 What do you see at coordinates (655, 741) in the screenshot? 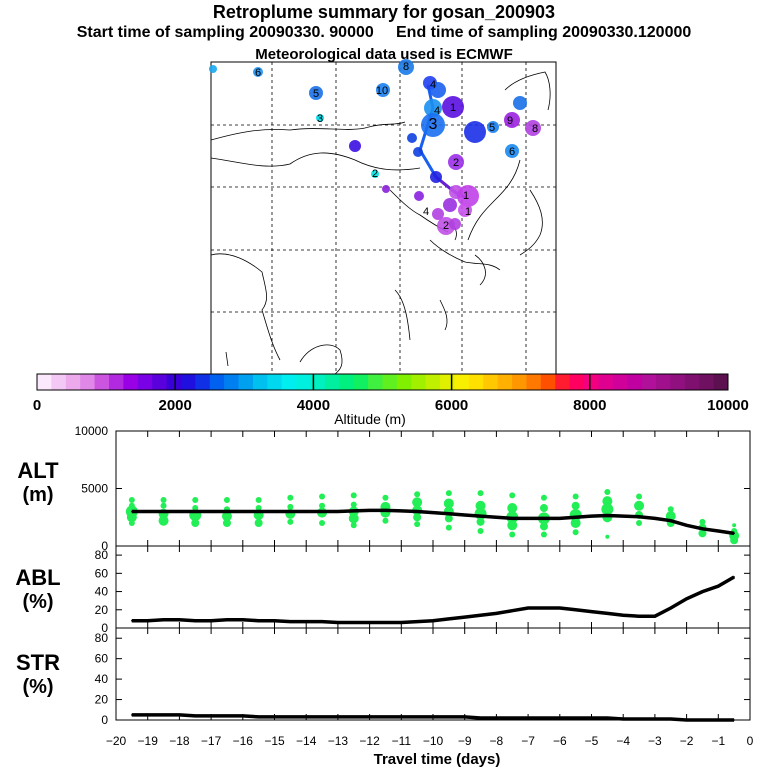
I see `x-tick-label: −3` at bounding box center [655, 741].